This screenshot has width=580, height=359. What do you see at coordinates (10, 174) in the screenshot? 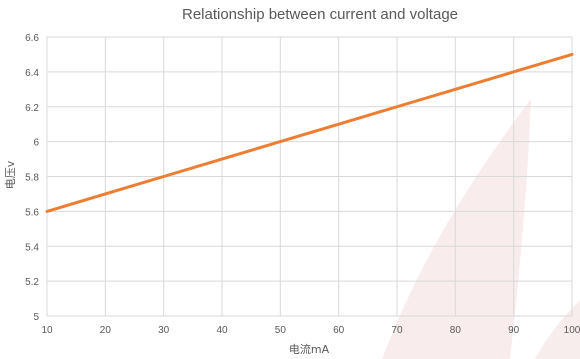
I see `y-axis-label: 电压v` at bounding box center [10, 174].